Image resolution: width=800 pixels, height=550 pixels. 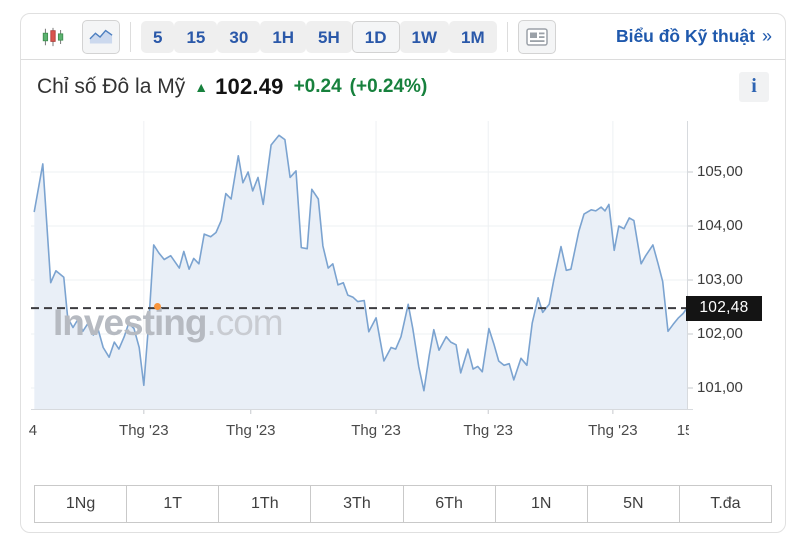 I want to click on technical-chart-link-label: Biểu đồ Kỹ thuật, so click(x=685, y=36).